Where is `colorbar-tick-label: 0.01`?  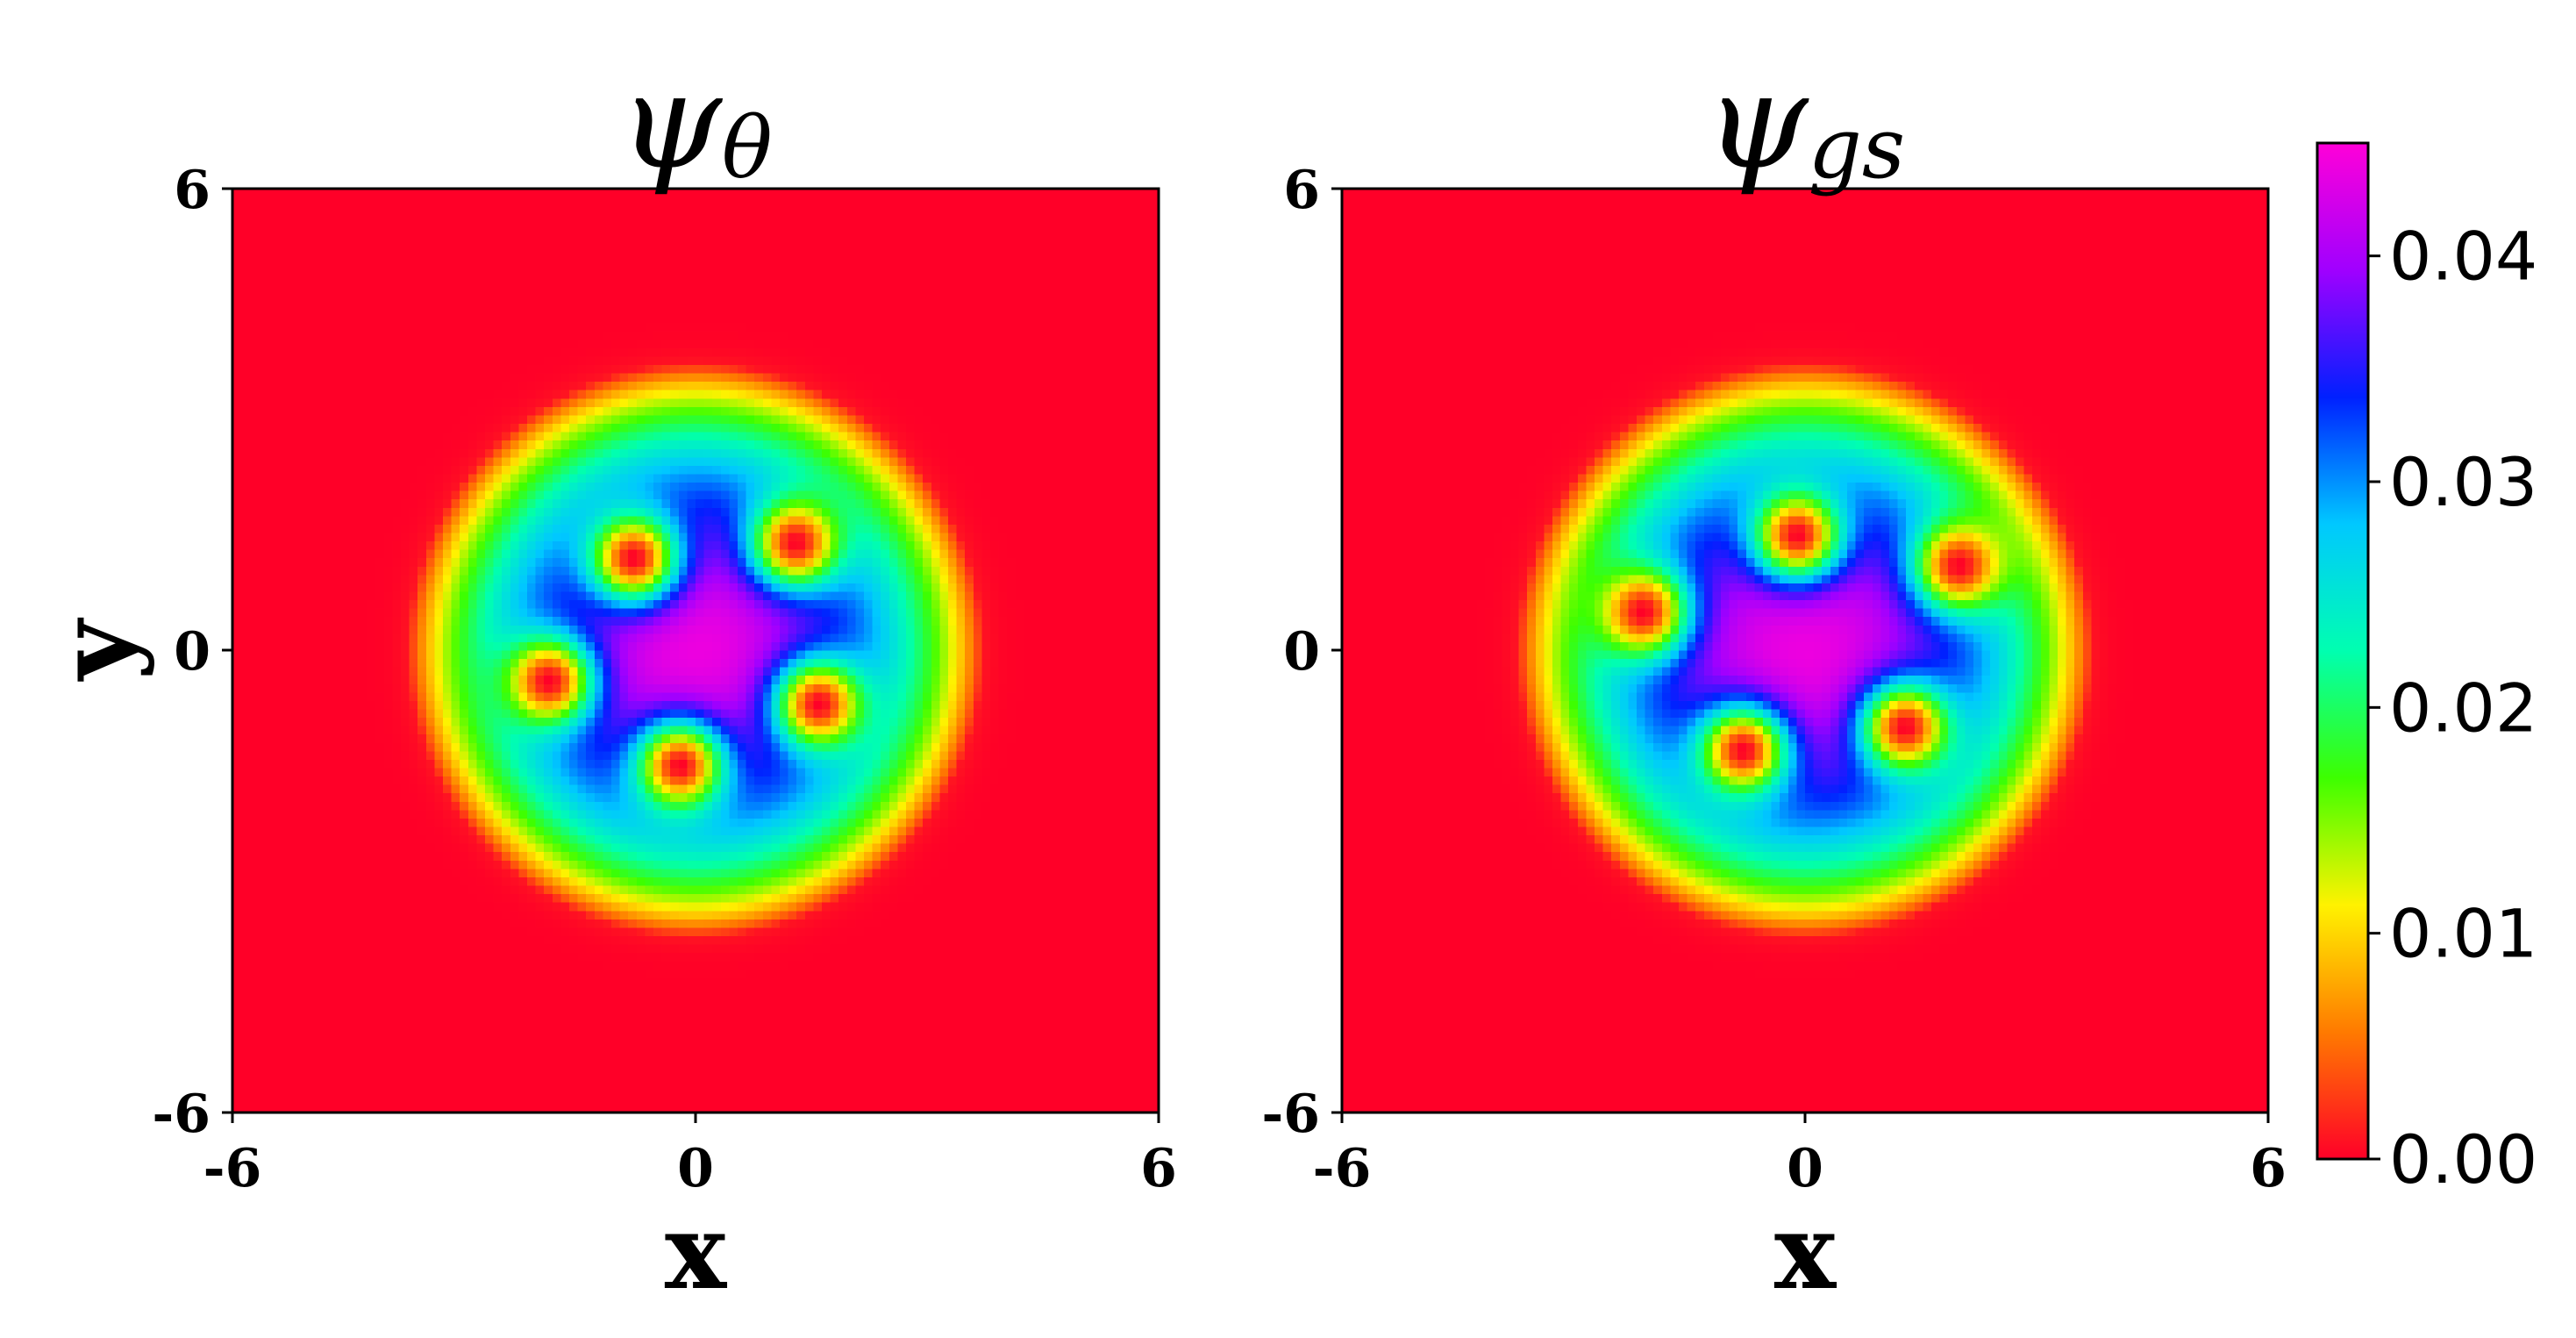
colorbar-tick-label: 0.01 is located at coordinates (2463, 934).